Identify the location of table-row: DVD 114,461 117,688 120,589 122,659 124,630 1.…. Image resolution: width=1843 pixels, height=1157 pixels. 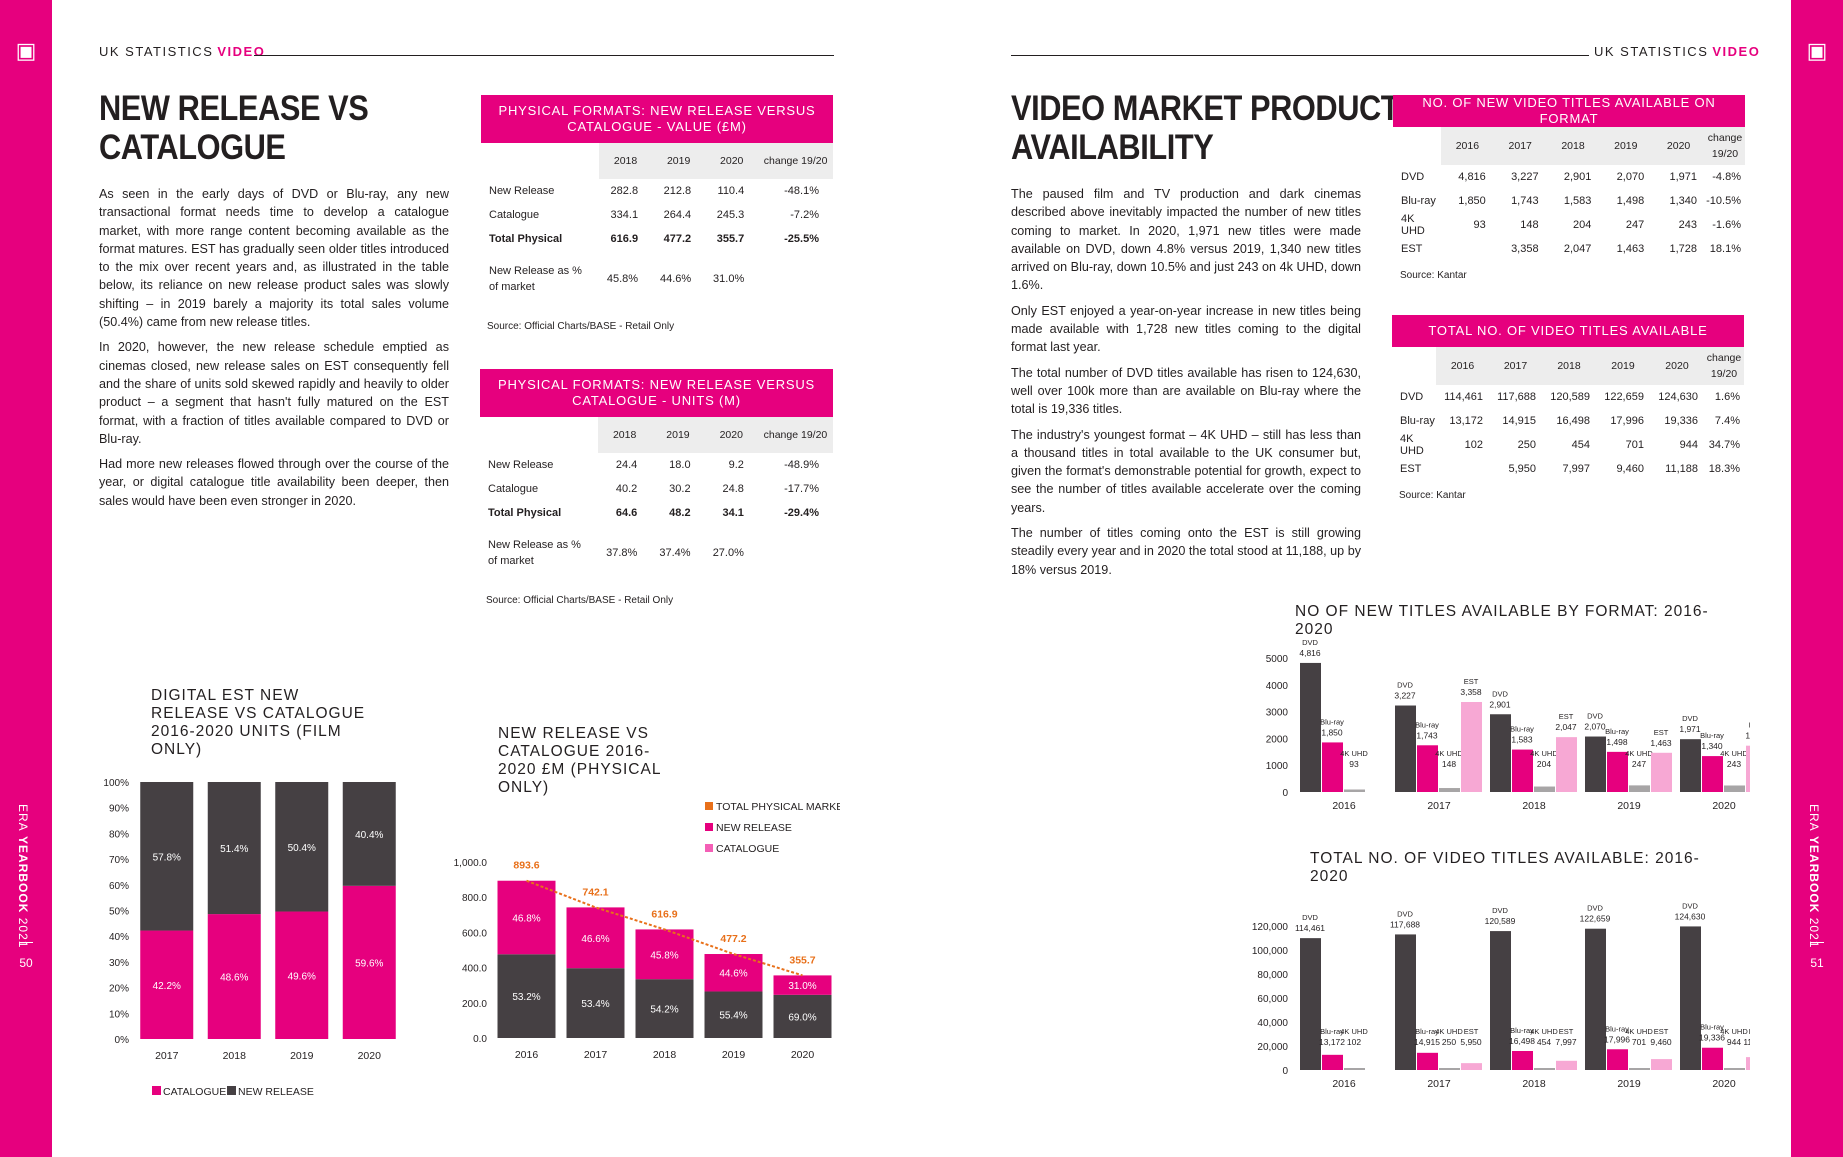
(1570, 397).